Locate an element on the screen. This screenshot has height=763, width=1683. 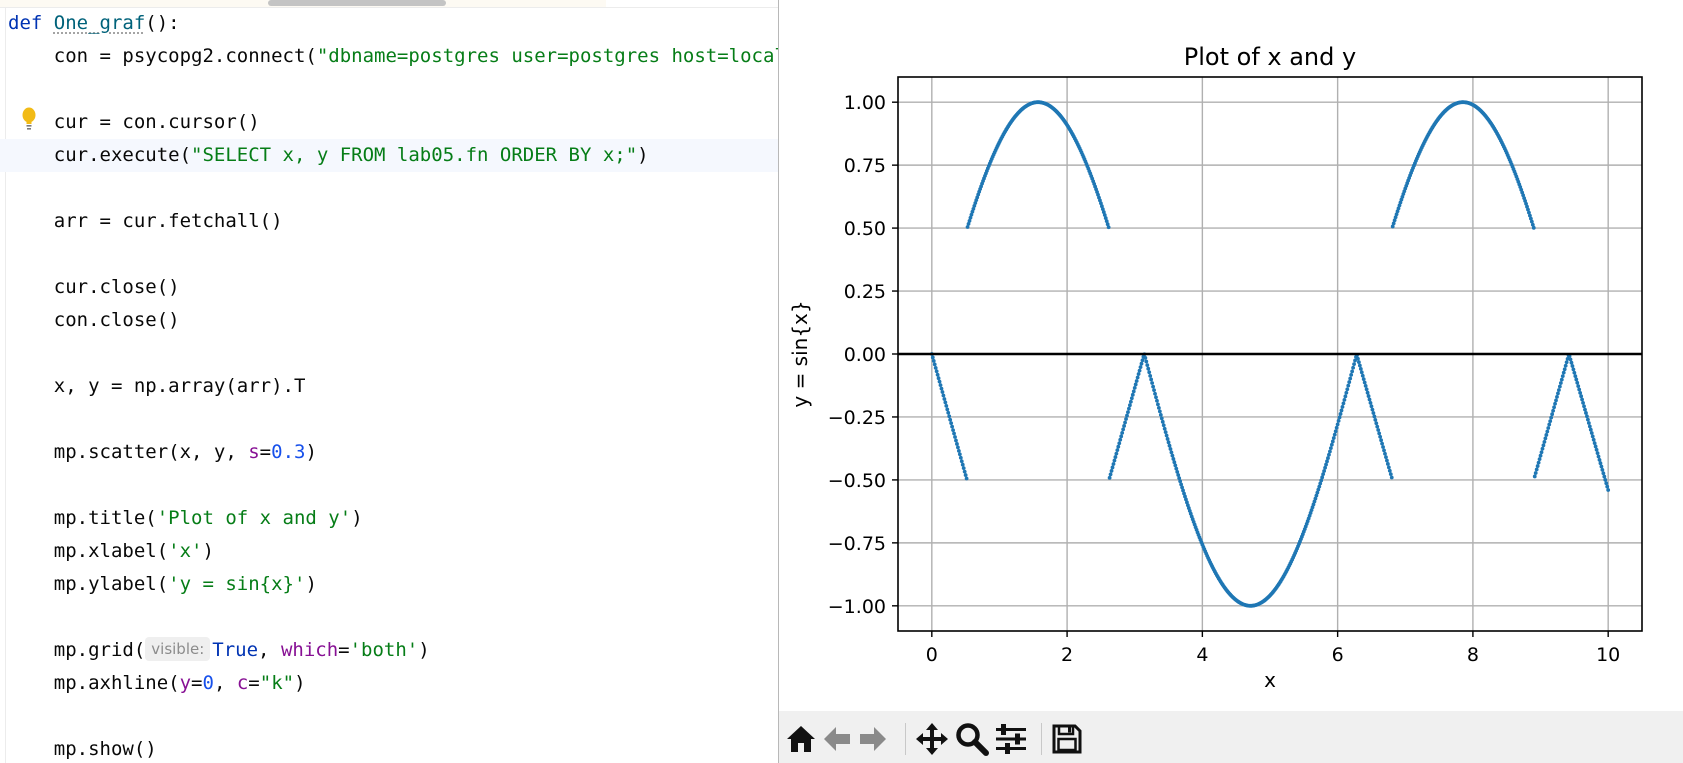
horizontal-scrollbar is located at coordinates (389, 4).